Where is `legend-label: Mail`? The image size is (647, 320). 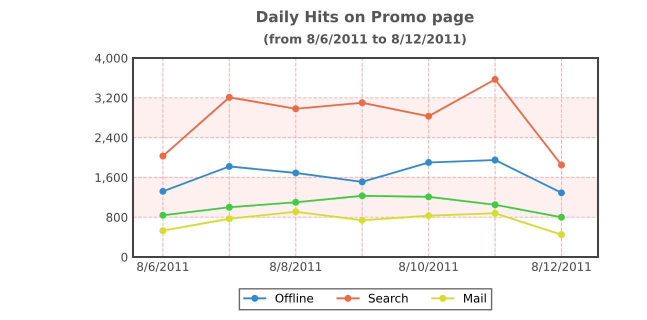 legend-label: Mail is located at coordinates (475, 298).